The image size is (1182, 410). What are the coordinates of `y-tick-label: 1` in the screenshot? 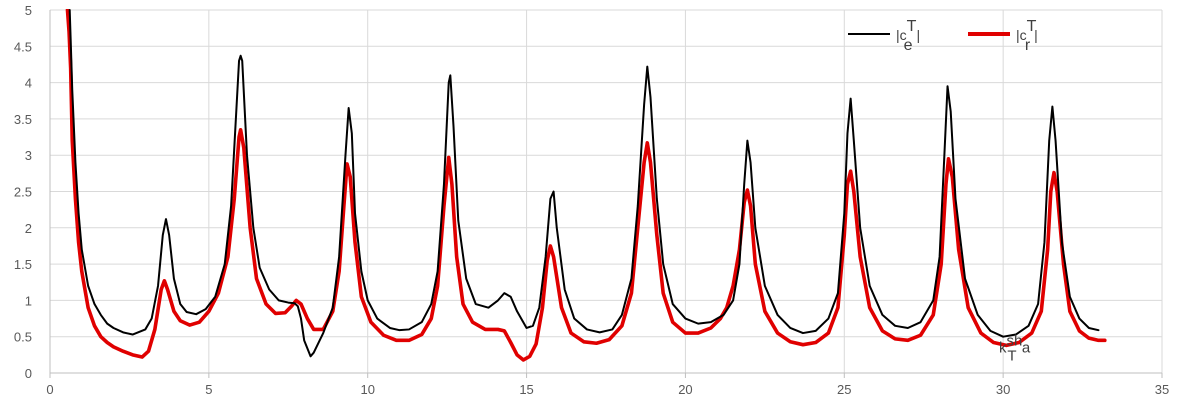 It's located at (28, 300).